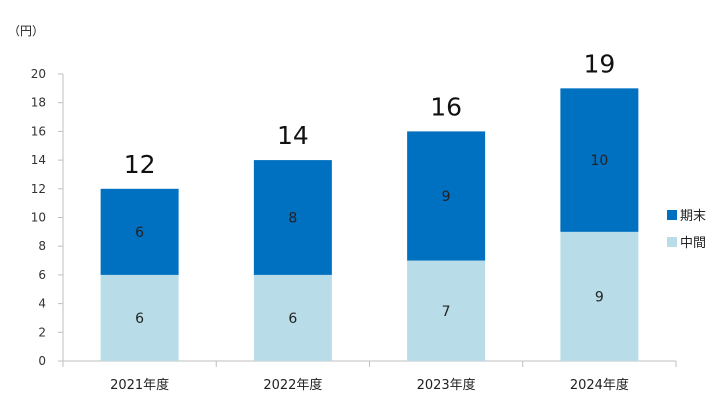 This screenshot has width=716, height=417. I want to click on y-tick-label: 14, so click(38, 160).